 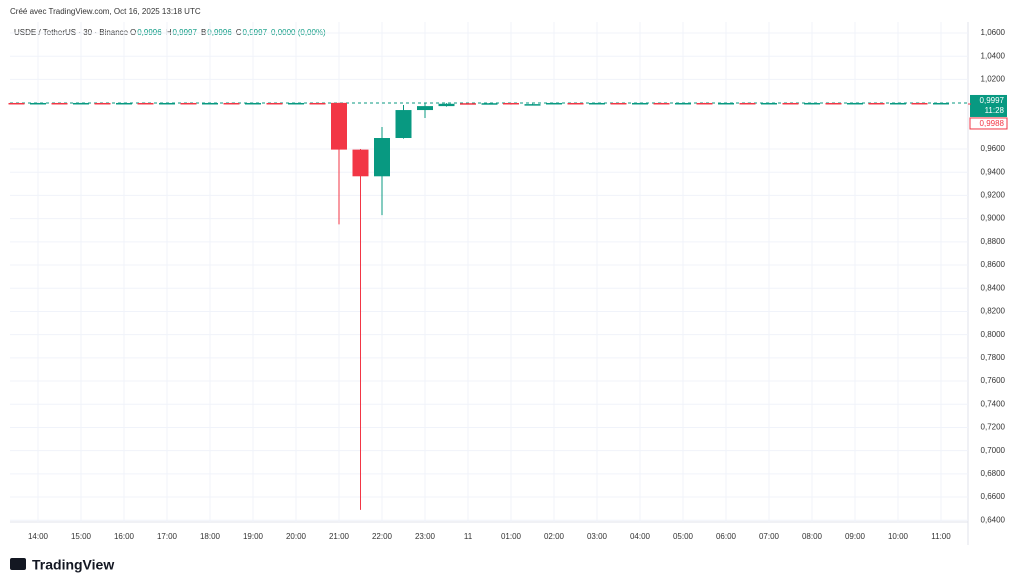 I want to click on y-tick-label: 0,7600, so click(x=993, y=380).